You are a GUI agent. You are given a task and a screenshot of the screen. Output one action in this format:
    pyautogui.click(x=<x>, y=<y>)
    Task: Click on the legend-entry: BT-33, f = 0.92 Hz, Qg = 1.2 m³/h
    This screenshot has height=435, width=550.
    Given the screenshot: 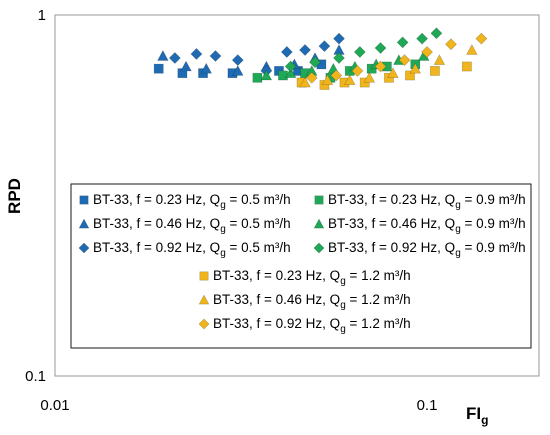 What is the action you would take?
    pyautogui.click(x=304, y=325)
    